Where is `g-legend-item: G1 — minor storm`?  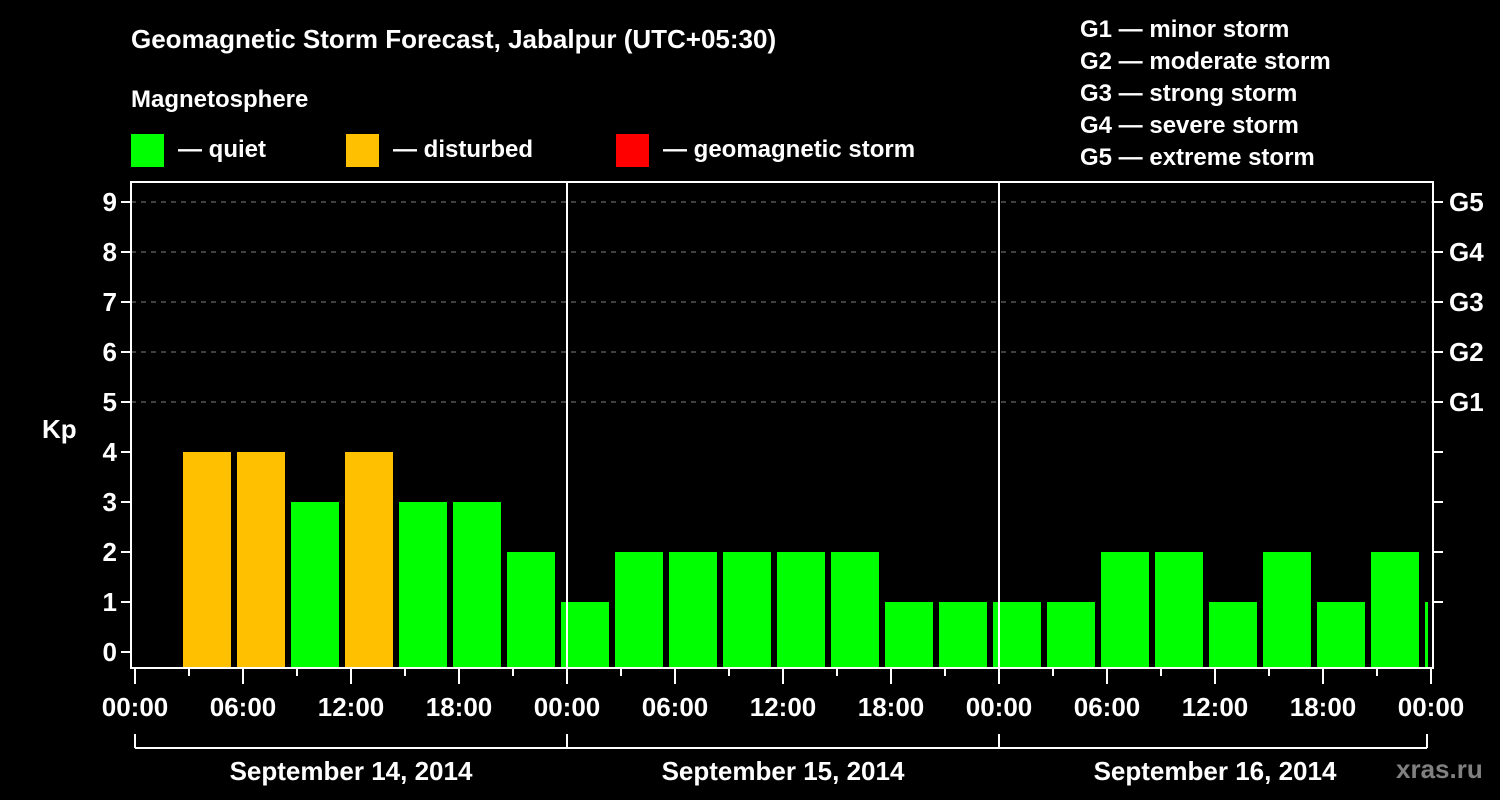 g-legend-item: G1 — minor storm is located at coordinates (1185, 29).